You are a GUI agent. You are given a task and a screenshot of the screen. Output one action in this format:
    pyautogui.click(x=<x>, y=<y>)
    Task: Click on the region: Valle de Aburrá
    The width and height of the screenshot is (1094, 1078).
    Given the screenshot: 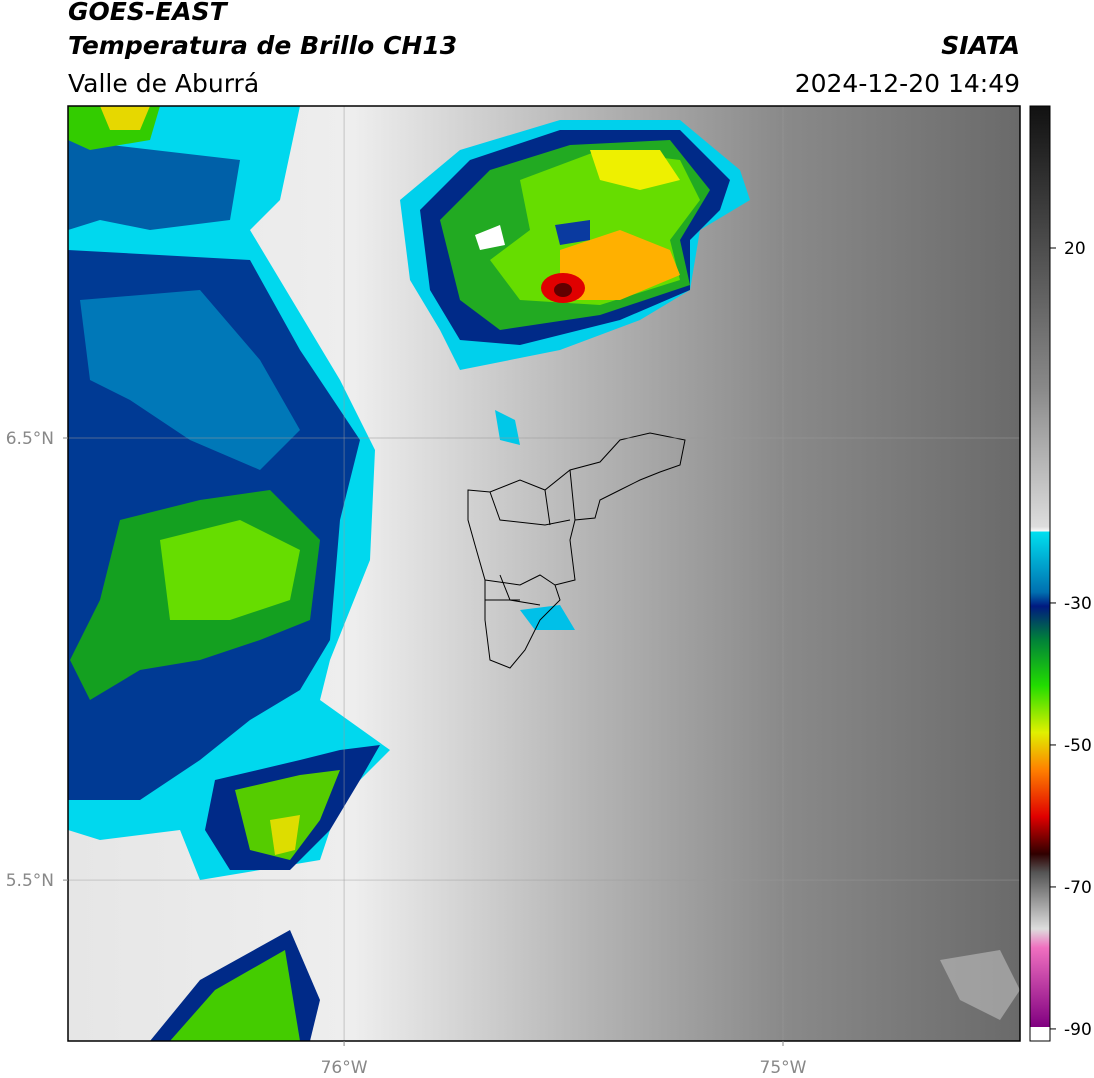 What is the action you would take?
    pyautogui.click(x=163, y=83)
    